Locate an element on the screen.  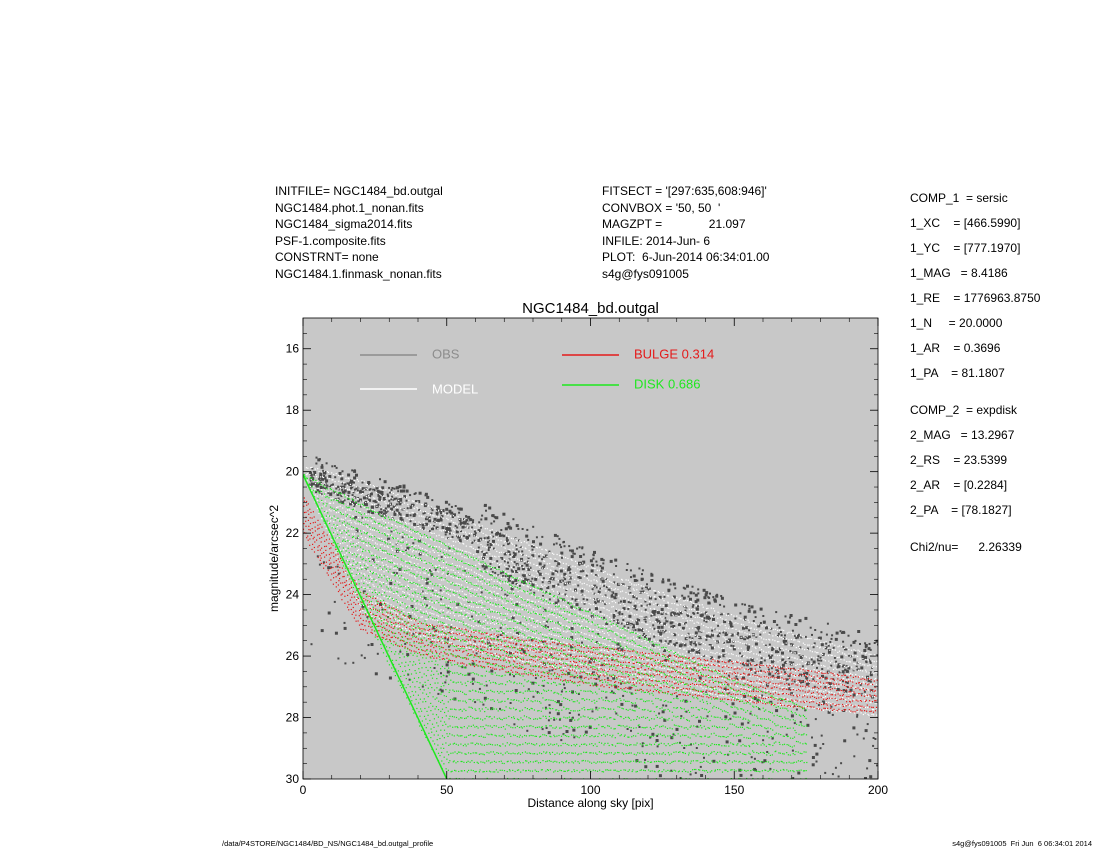
y-tick-label-20: 20 is located at coordinates (293, 472).